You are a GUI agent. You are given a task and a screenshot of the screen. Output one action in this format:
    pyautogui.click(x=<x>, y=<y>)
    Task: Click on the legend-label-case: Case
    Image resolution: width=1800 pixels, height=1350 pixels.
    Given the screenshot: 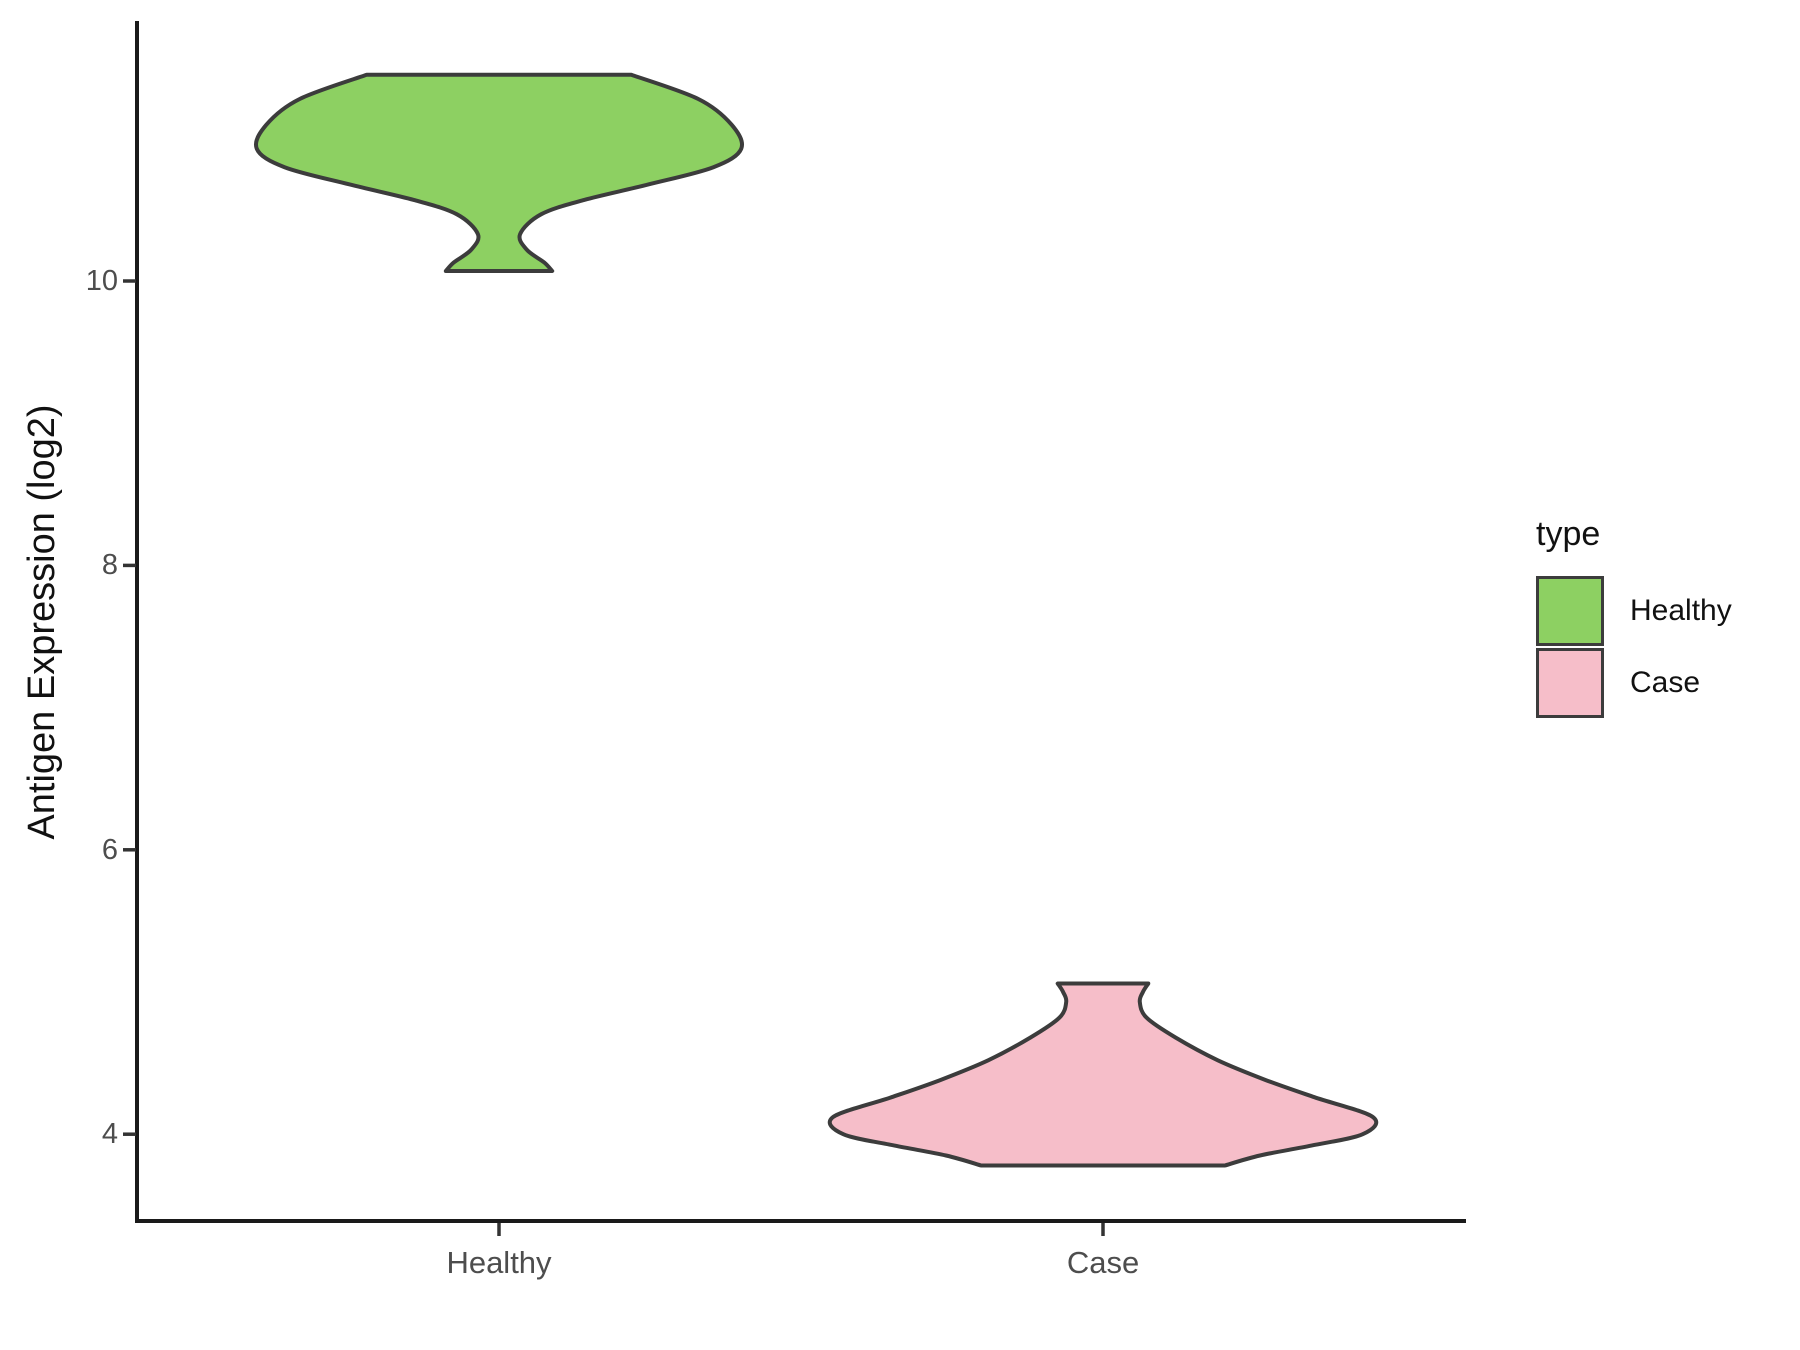 What is the action you would take?
    pyautogui.click(x=1665, y=682)
    